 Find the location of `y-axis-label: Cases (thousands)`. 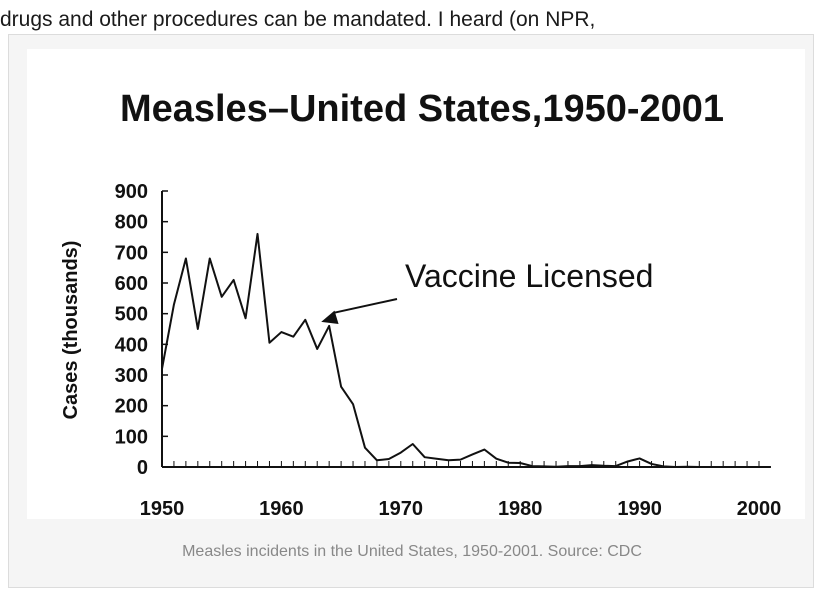

y-axis-label: Cases (thousands) is located at coordinates (71, 330).